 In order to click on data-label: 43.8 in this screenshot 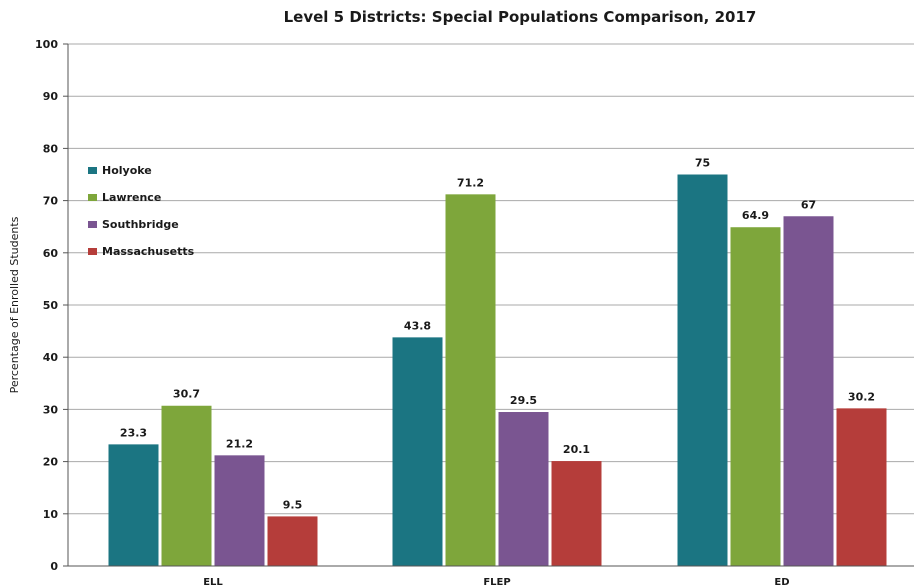, I will do `click(417, 325)`.